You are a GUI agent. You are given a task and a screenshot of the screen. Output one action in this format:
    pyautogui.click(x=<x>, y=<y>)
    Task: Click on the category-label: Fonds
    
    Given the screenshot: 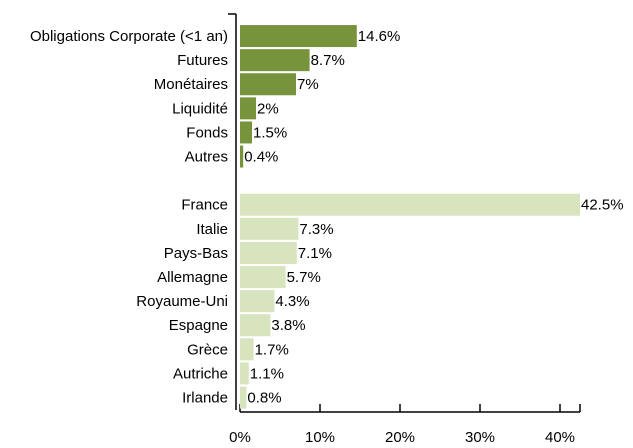 What is the action you would take?
    pyautogui.click(x=207, y=132)
    